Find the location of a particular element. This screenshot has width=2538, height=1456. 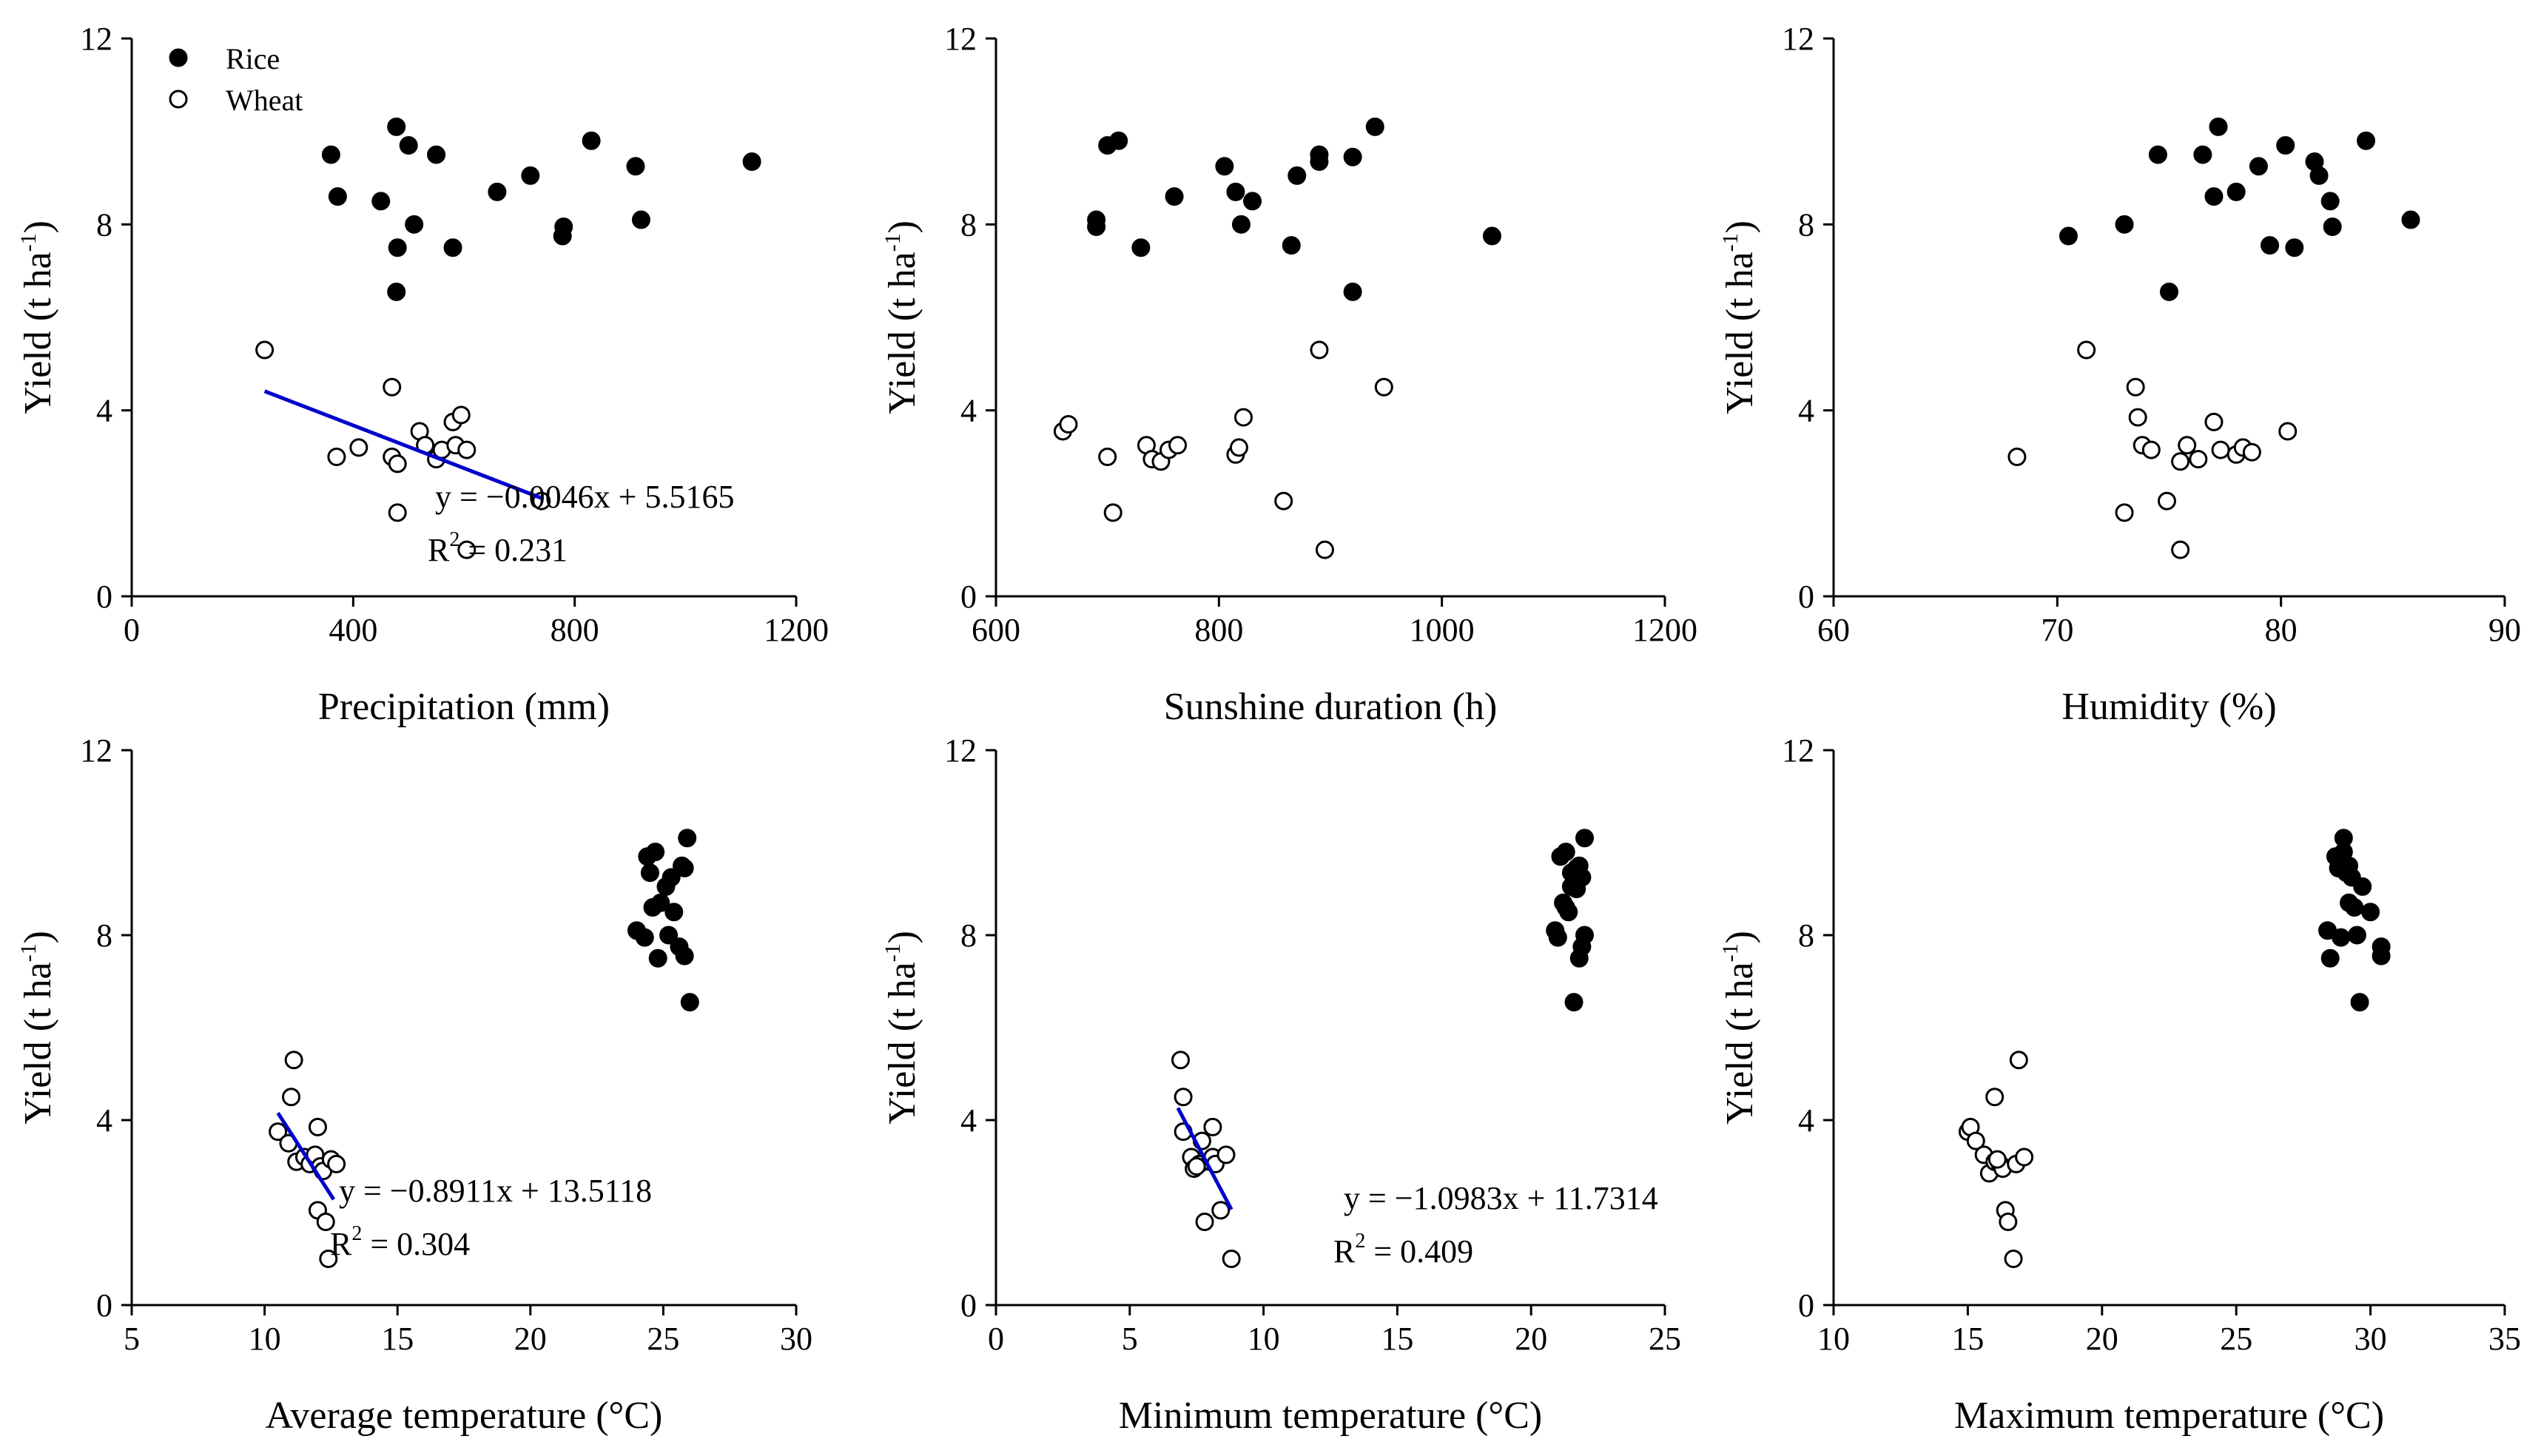

x-tick-label: 5 is located at coordinates (1130, 1339).